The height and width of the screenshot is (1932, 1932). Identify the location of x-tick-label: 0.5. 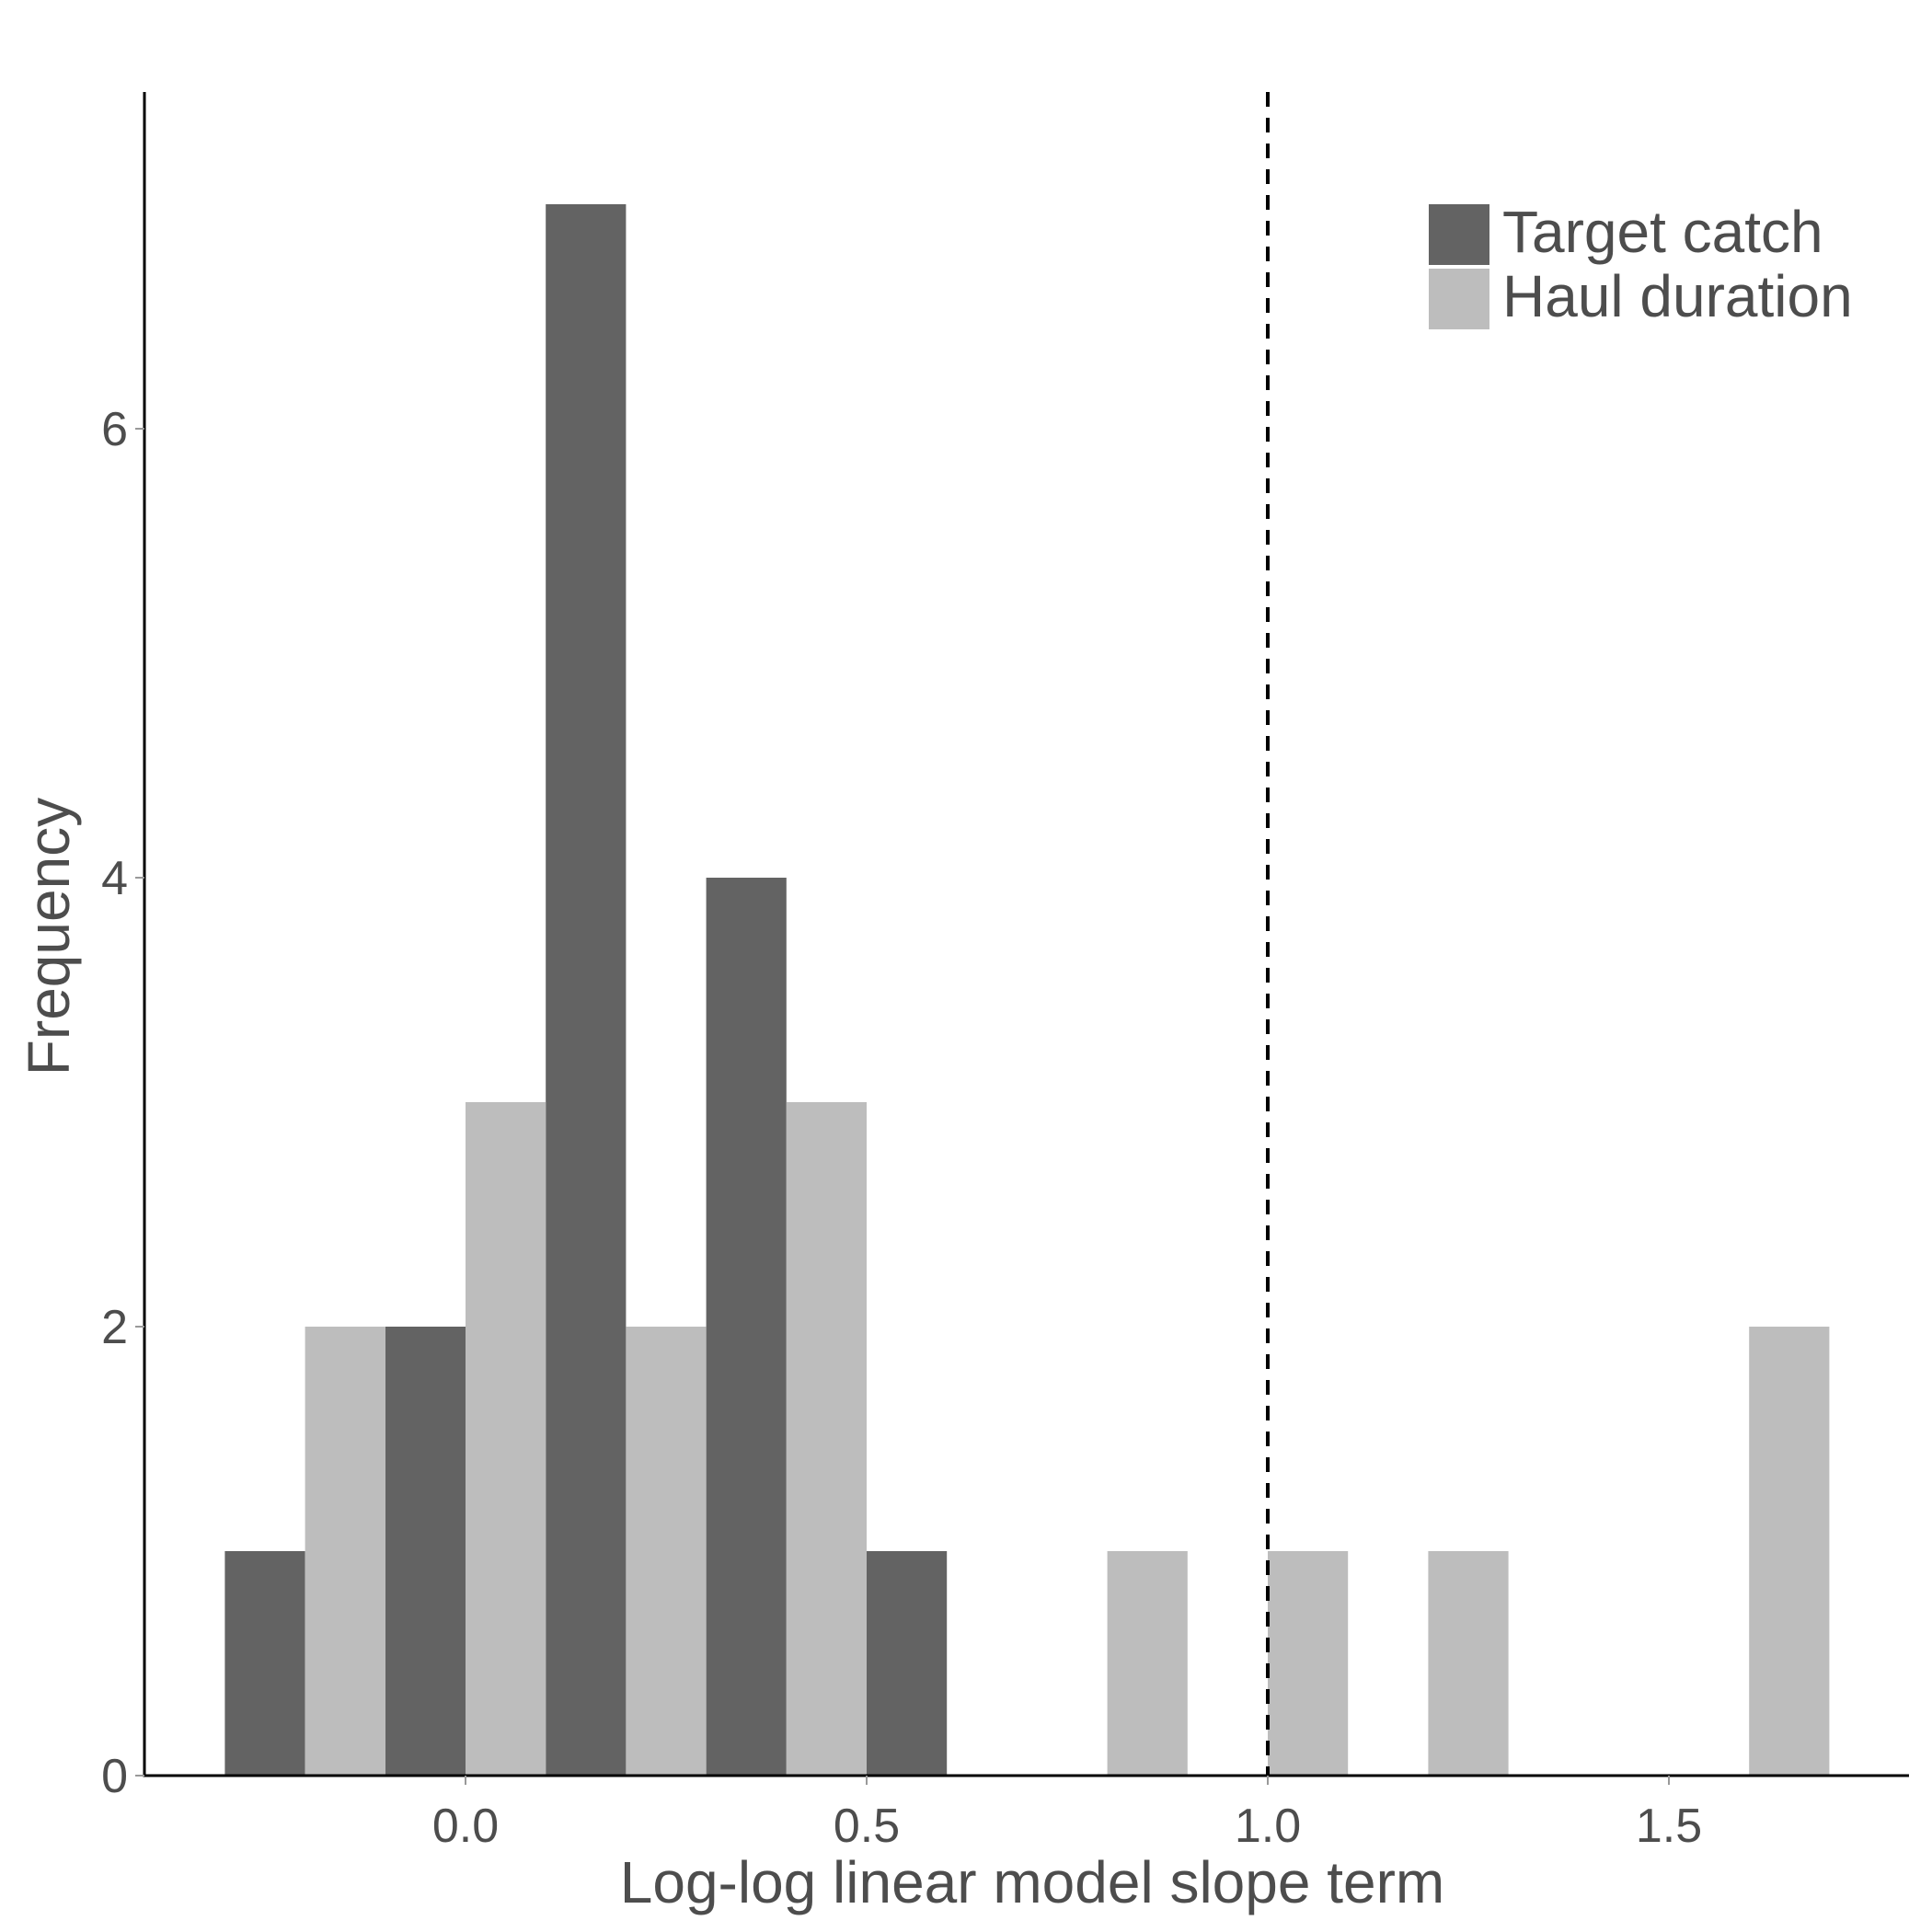
(867, 1826).